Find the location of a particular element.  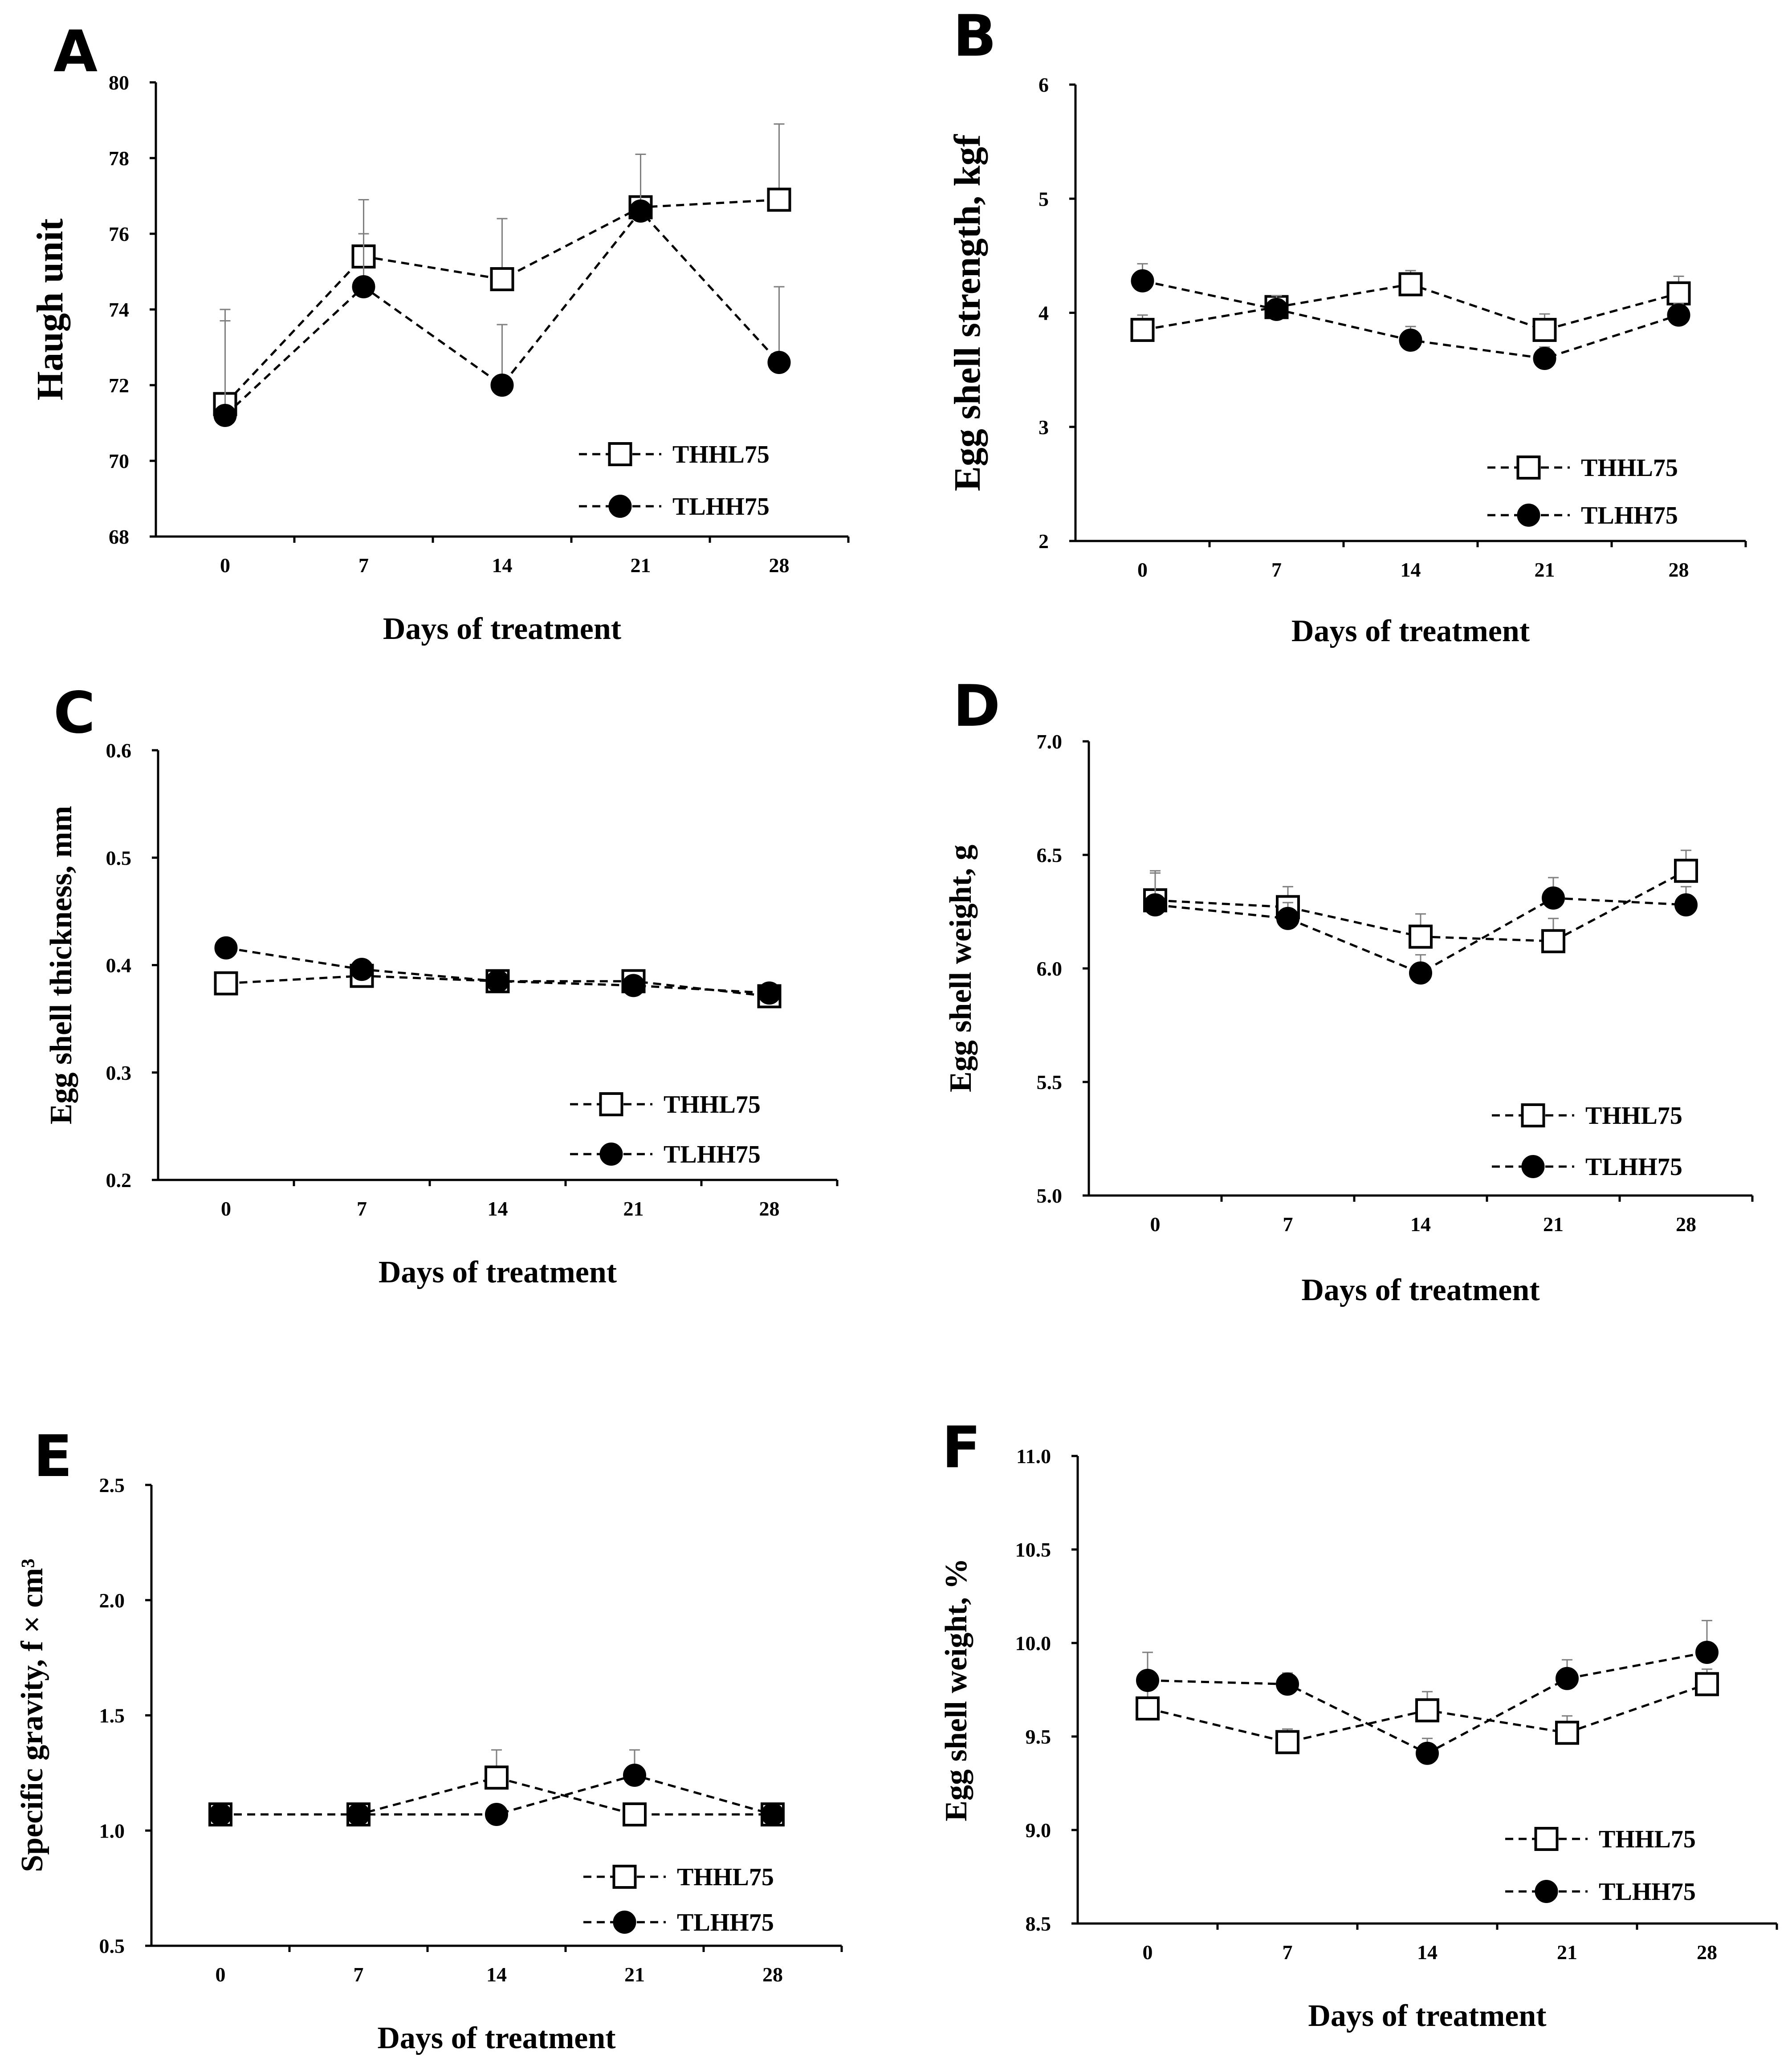

y-tick-label: 0.6 is located at coordinates (119, 750).